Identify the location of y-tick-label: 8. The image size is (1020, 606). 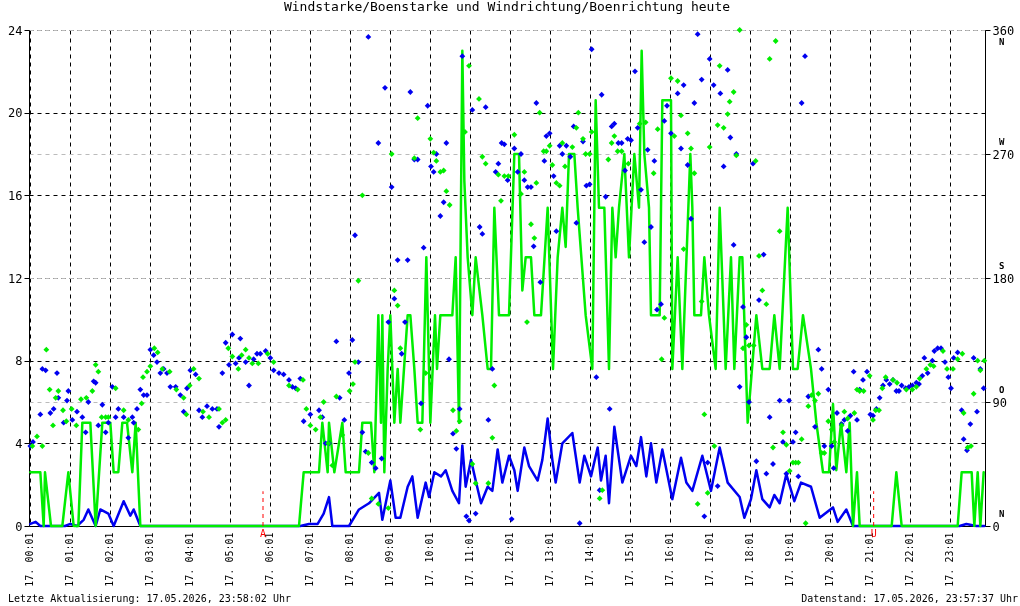
(19, 361).